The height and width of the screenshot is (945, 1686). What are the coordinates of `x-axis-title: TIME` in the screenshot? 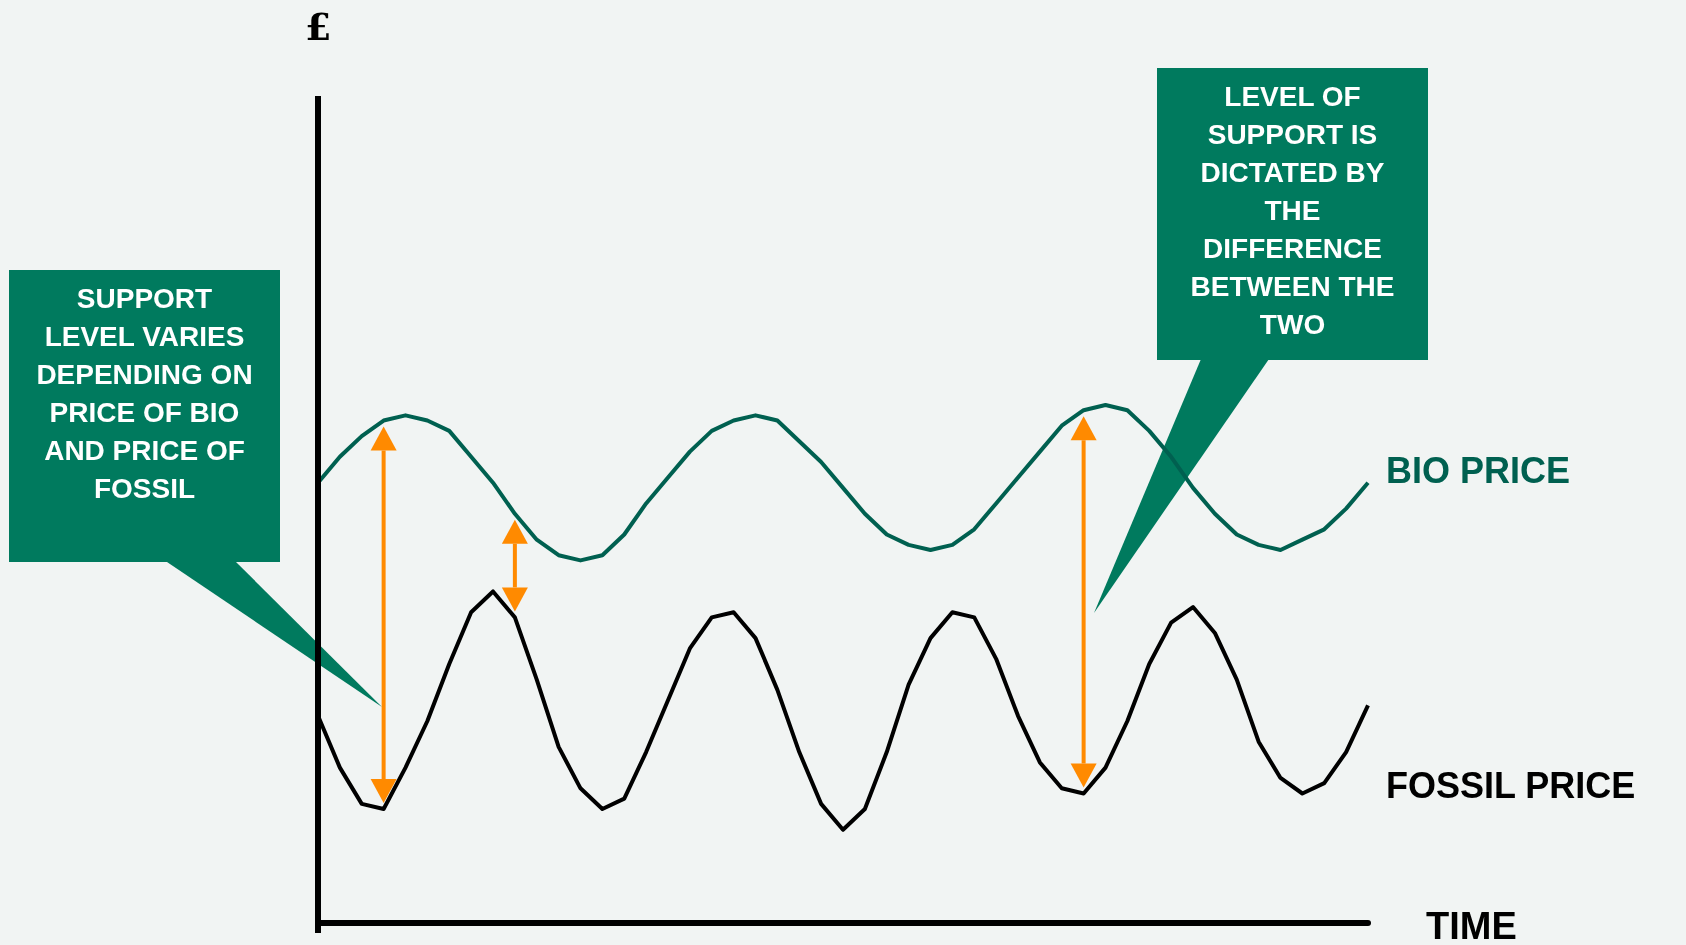 It's located at (1471, 925).